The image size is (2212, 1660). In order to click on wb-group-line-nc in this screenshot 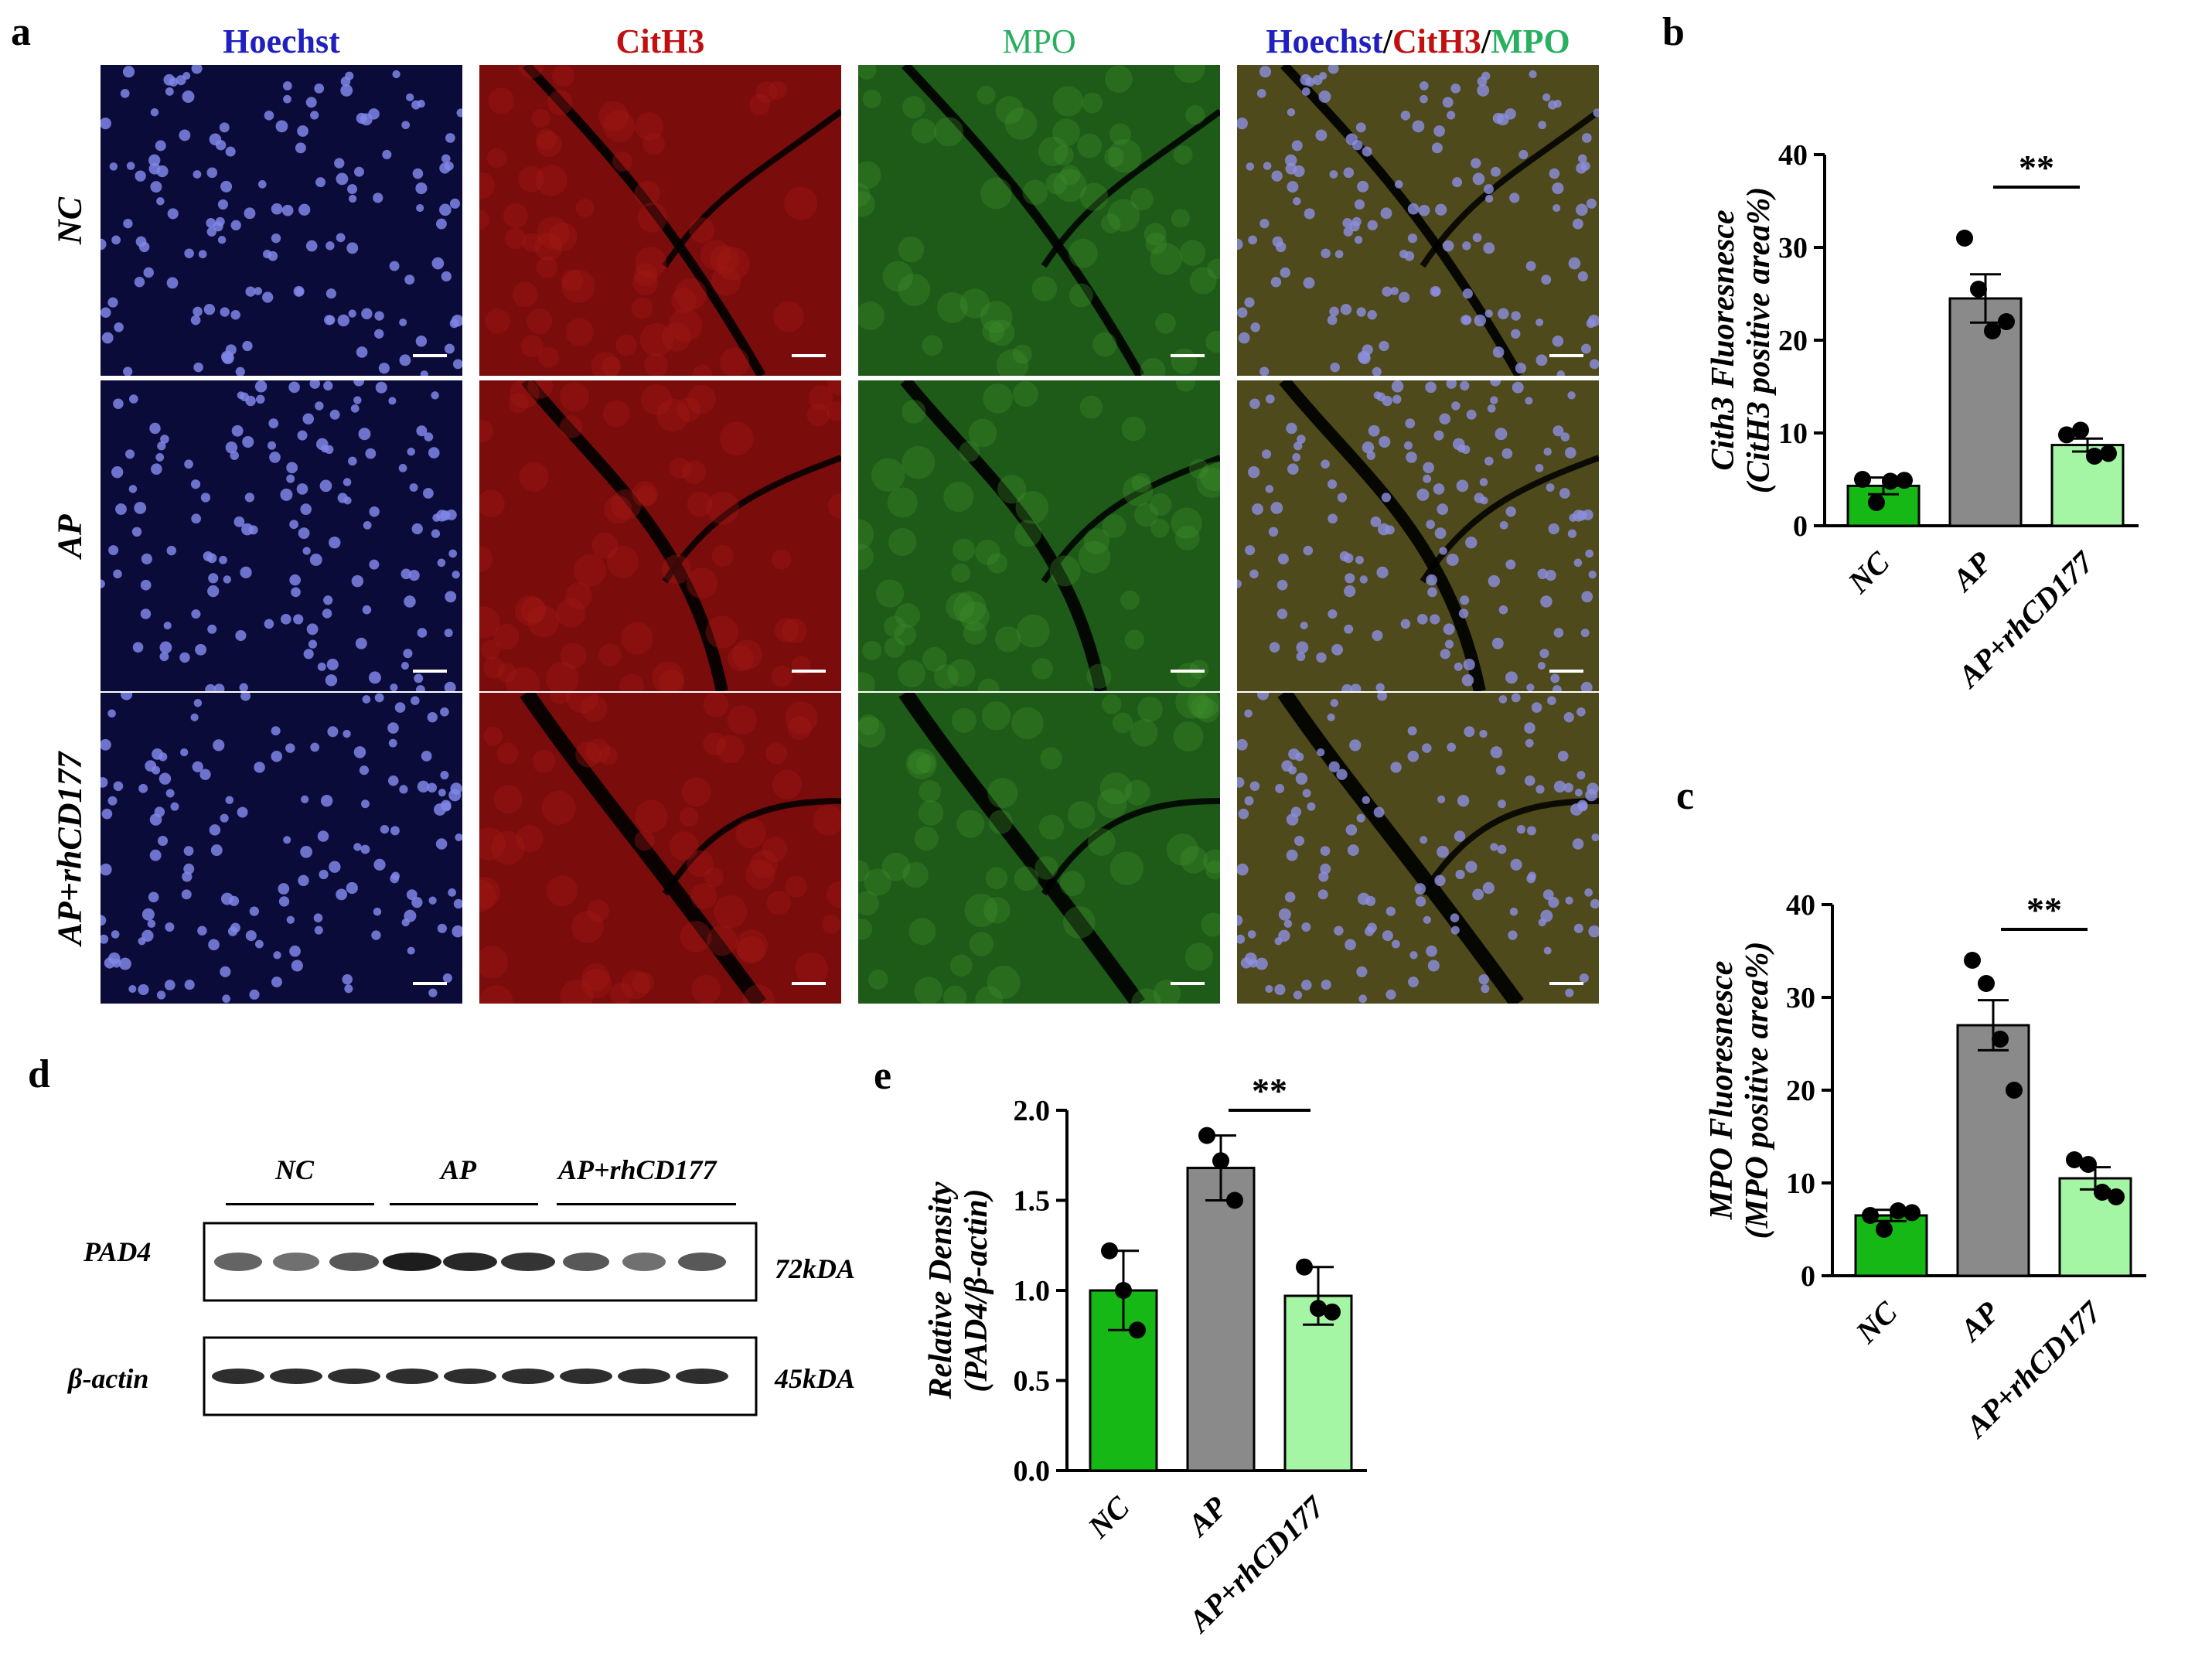, I will do `click(300, 1204)`.